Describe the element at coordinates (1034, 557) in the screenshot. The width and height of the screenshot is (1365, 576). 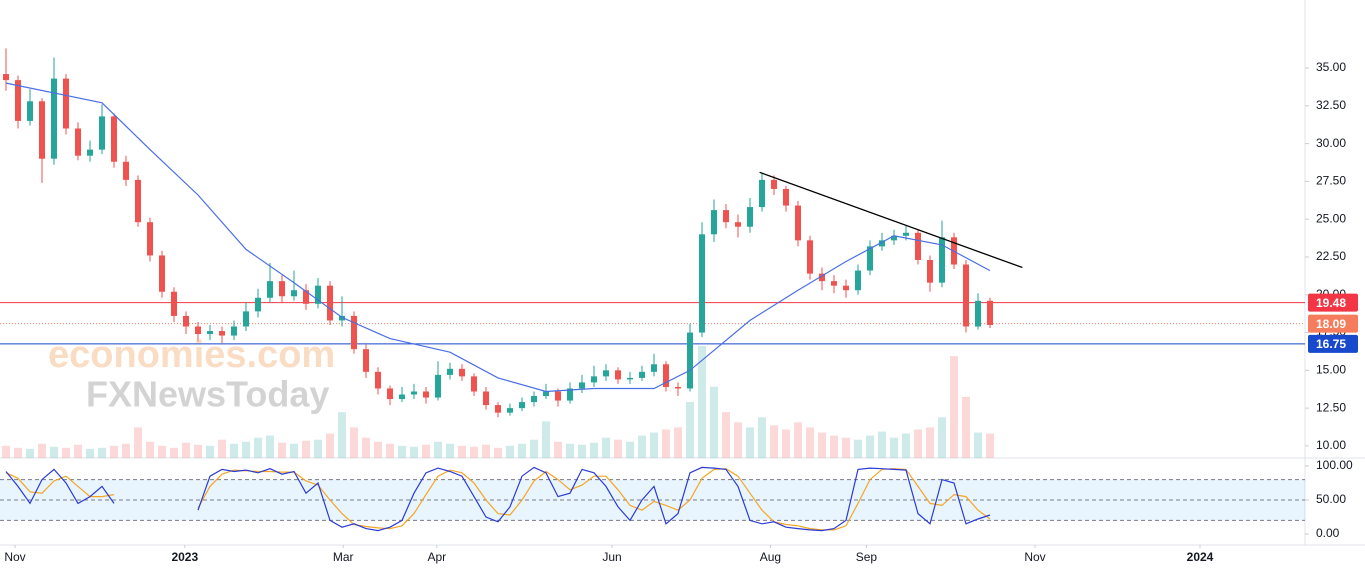
I see `x-tick-label: Nov` at that location.